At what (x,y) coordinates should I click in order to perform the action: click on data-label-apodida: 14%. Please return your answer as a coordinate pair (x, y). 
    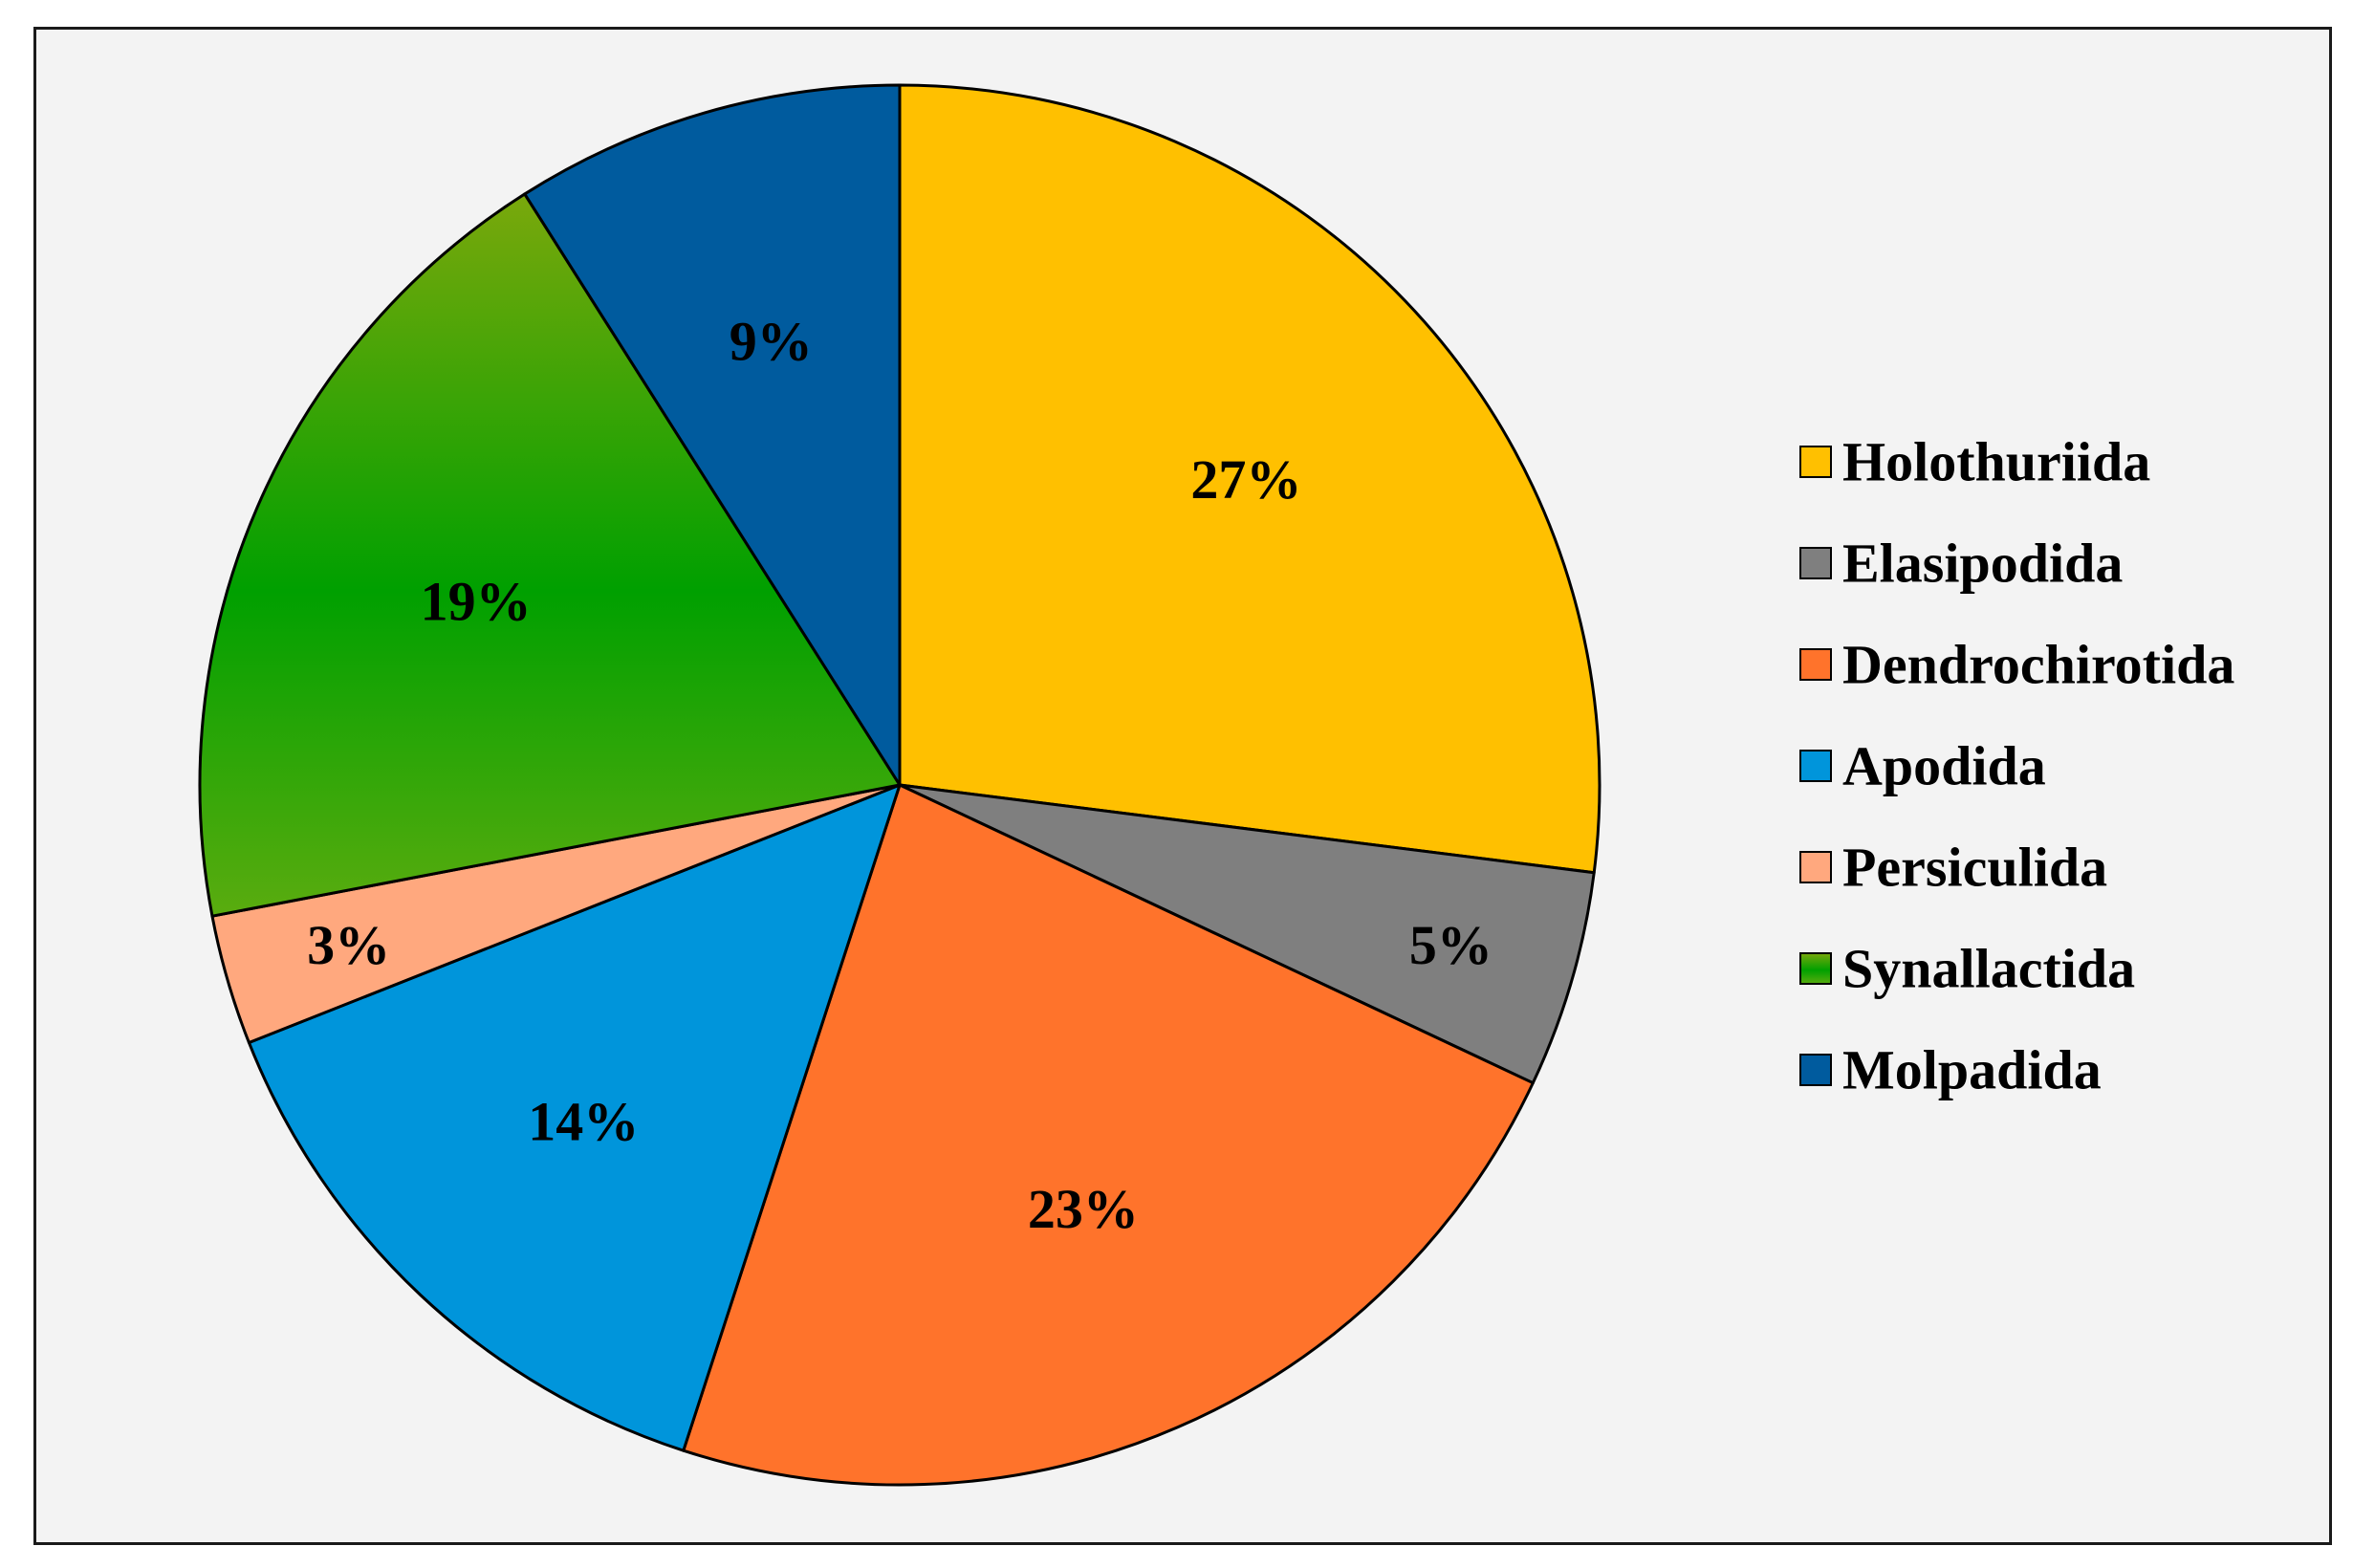
    Looking at the image, I should click on (583, 1122).